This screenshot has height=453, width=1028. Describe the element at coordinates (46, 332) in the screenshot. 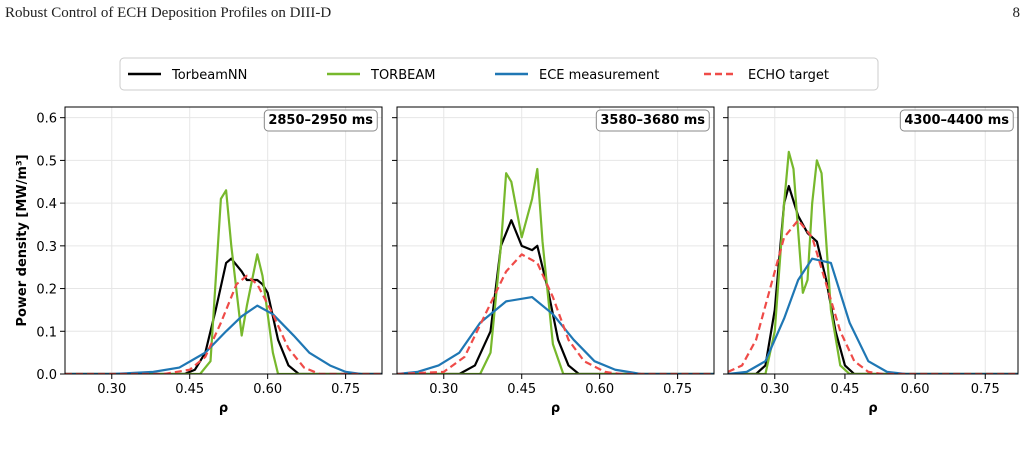

I see `y-tick-label: 0.1` at that location.